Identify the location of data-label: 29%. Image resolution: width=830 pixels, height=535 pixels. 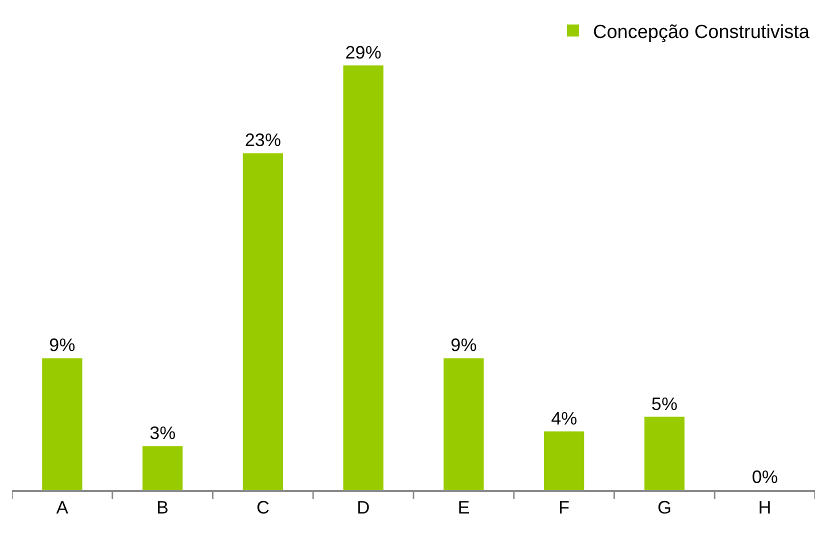
(363, 52).